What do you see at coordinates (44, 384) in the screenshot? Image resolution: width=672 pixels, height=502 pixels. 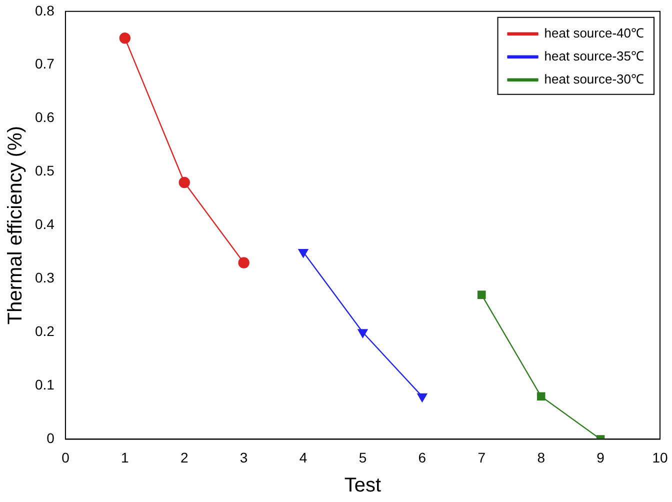 I see `y-tick-label: 0.1` at bounding box center [44, 384].